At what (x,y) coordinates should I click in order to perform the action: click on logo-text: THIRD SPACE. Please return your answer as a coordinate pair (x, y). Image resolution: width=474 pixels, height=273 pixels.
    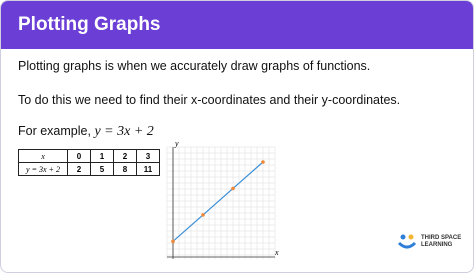
    Looking at the image, I should click on (441, 238).